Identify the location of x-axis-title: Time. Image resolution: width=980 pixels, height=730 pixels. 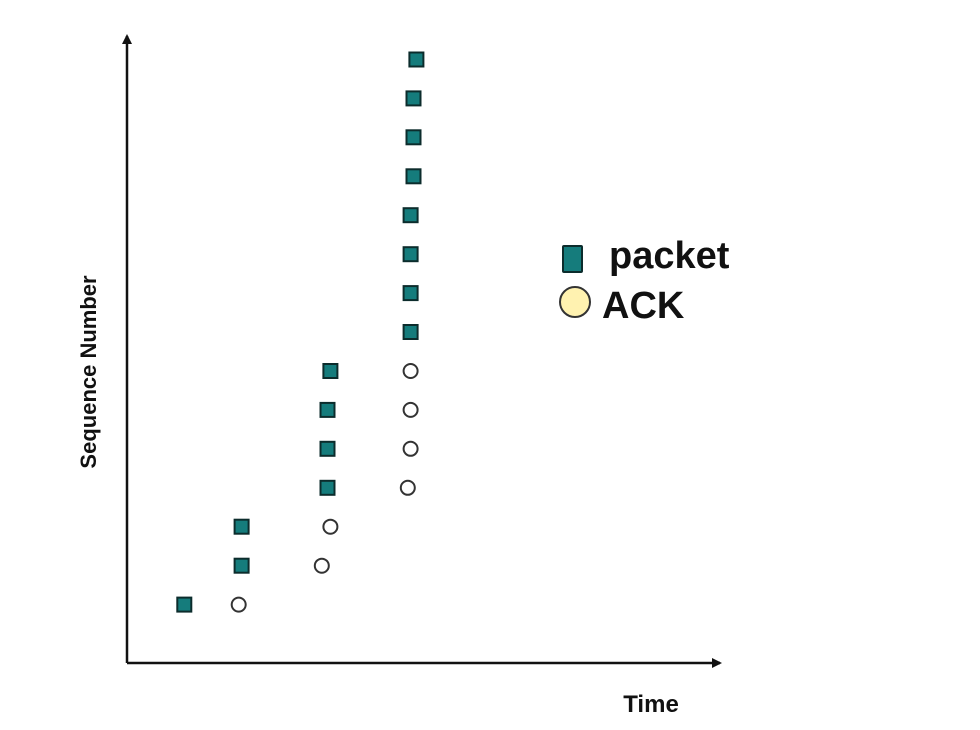
(651, 704).